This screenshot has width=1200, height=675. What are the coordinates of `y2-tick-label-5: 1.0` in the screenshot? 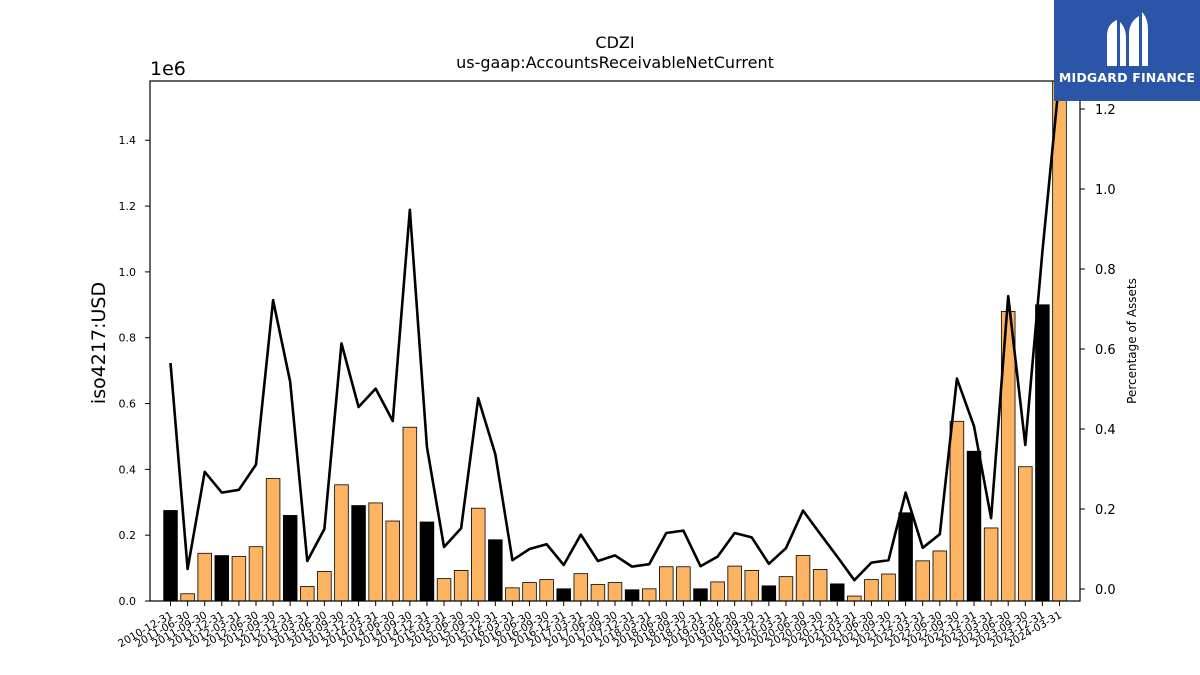 It's located at (1105, 190).